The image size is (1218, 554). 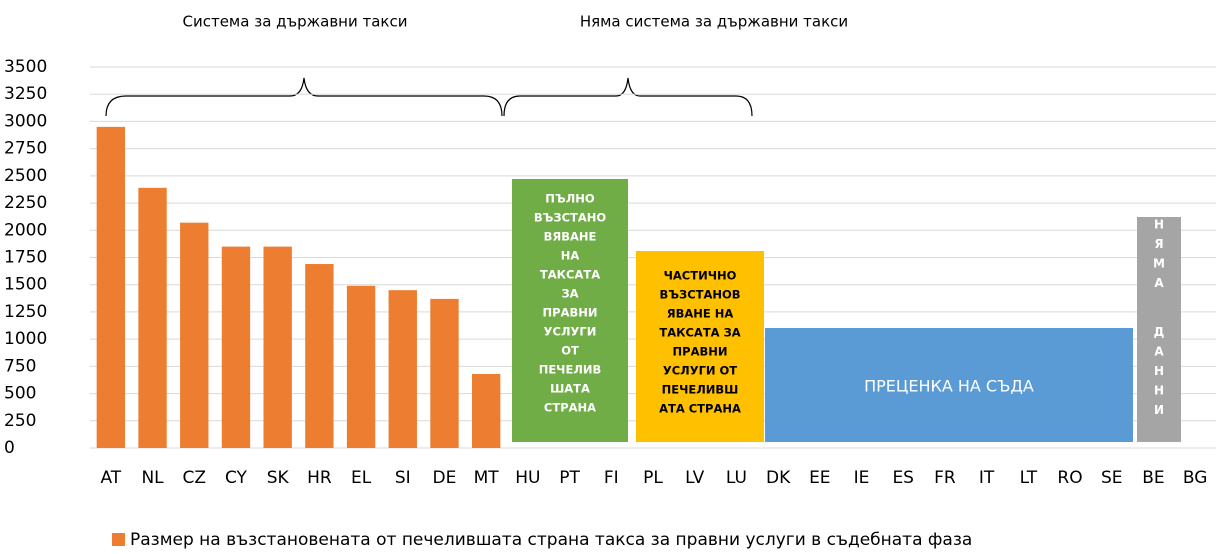 What do you see at coordinates (570, 389) in the screenshot?
I see `annotation-text: ШАТА` at bounding box center [570, 389].